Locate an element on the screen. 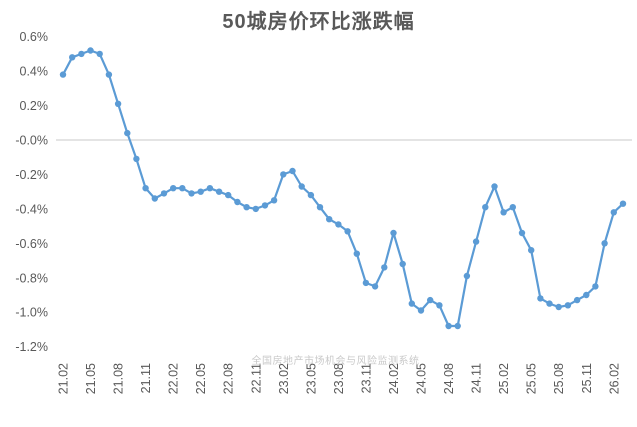  y-axis-tick-label: 0.4% is located at coordinates (34, 72).